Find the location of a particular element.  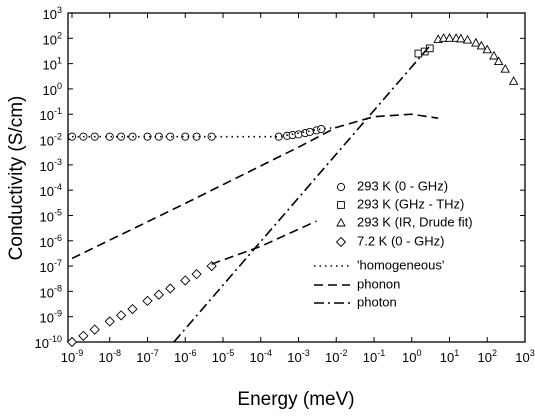

legend-label: photon is located at coordinates (377, 301).